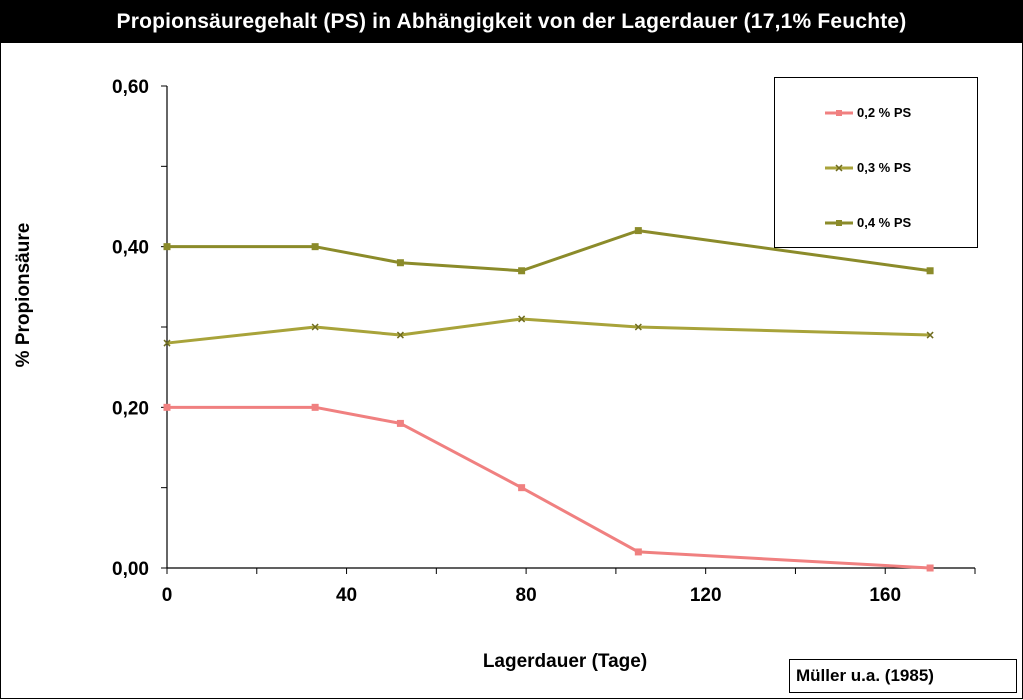 This screenshot has height=700, width=1023. Describe the element at coordinates (526, 595) in the screenshot. I see `x-tick-label: 80` at that location.